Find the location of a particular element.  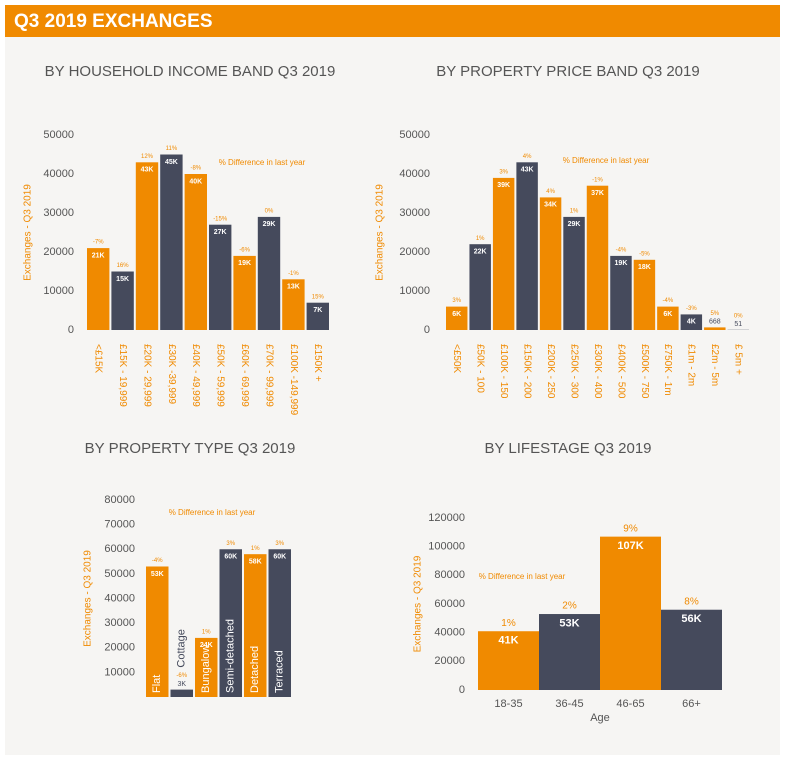

y-tick-label: 30000 is located at coordinates (414, 213).